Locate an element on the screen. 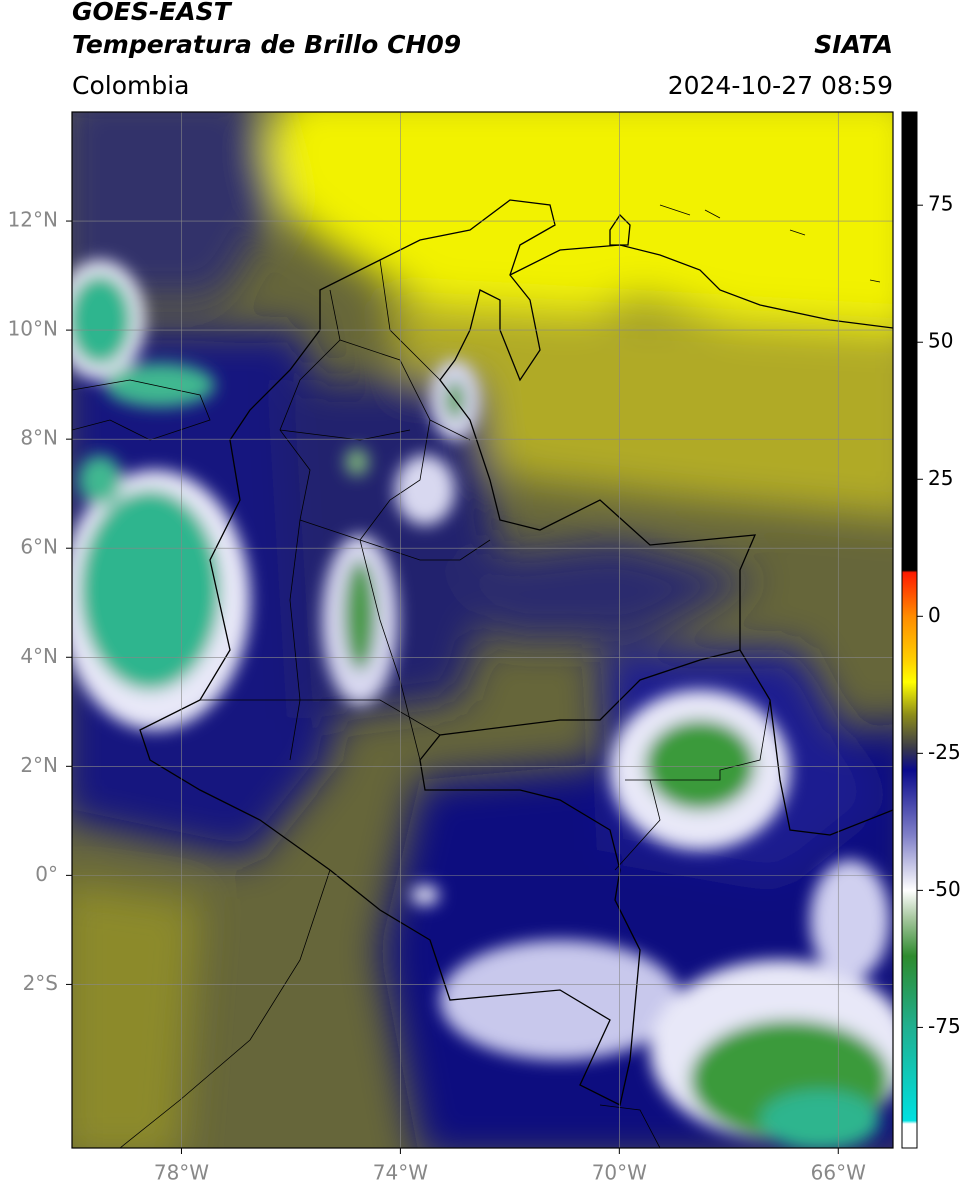 This screenshot has width=966, height=1194. colorbar-tick-label: 25 is located at coordinates (940, 478).